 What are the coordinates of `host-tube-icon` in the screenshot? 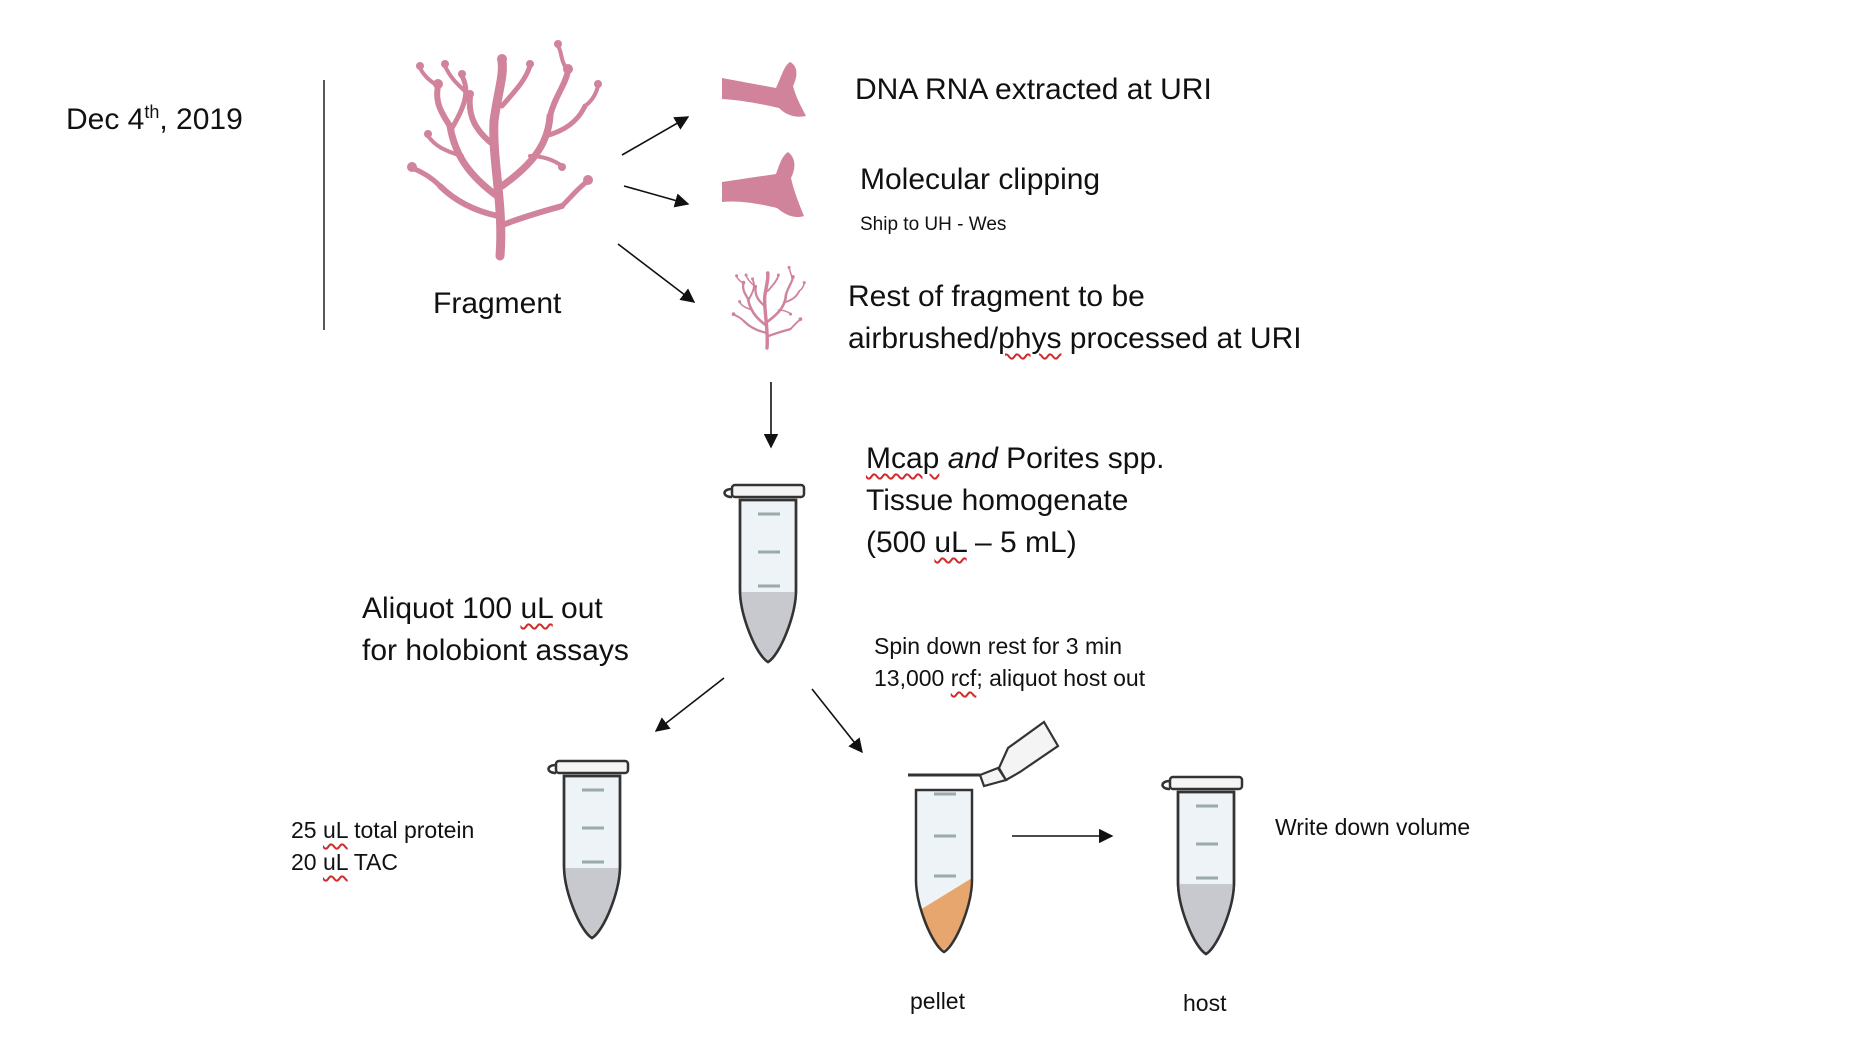 It's located at (1202, 865).